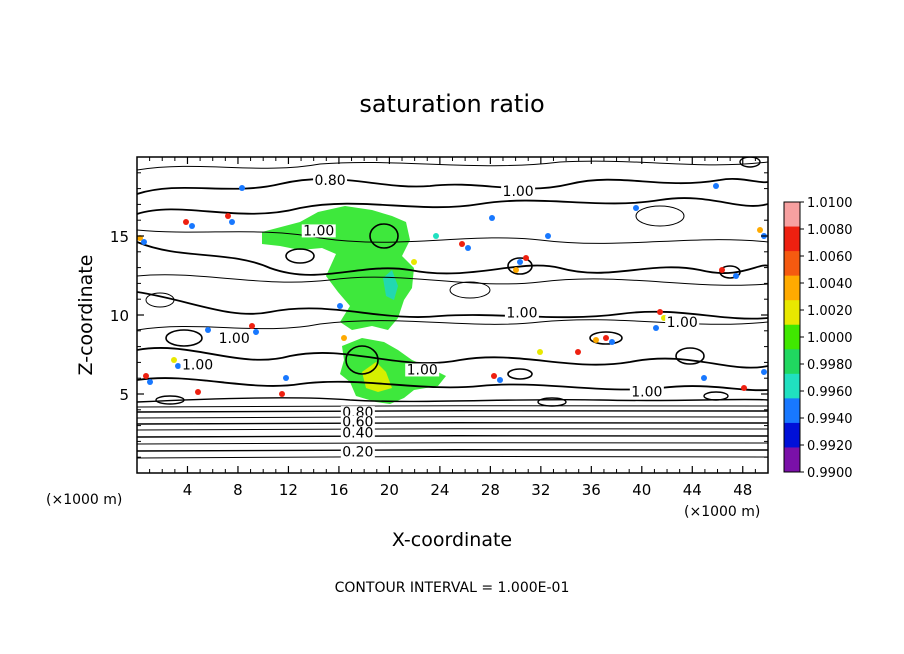 This screenshot has height=654, width=904. I want to click on contour-label: 0.20, so click(357, 453).